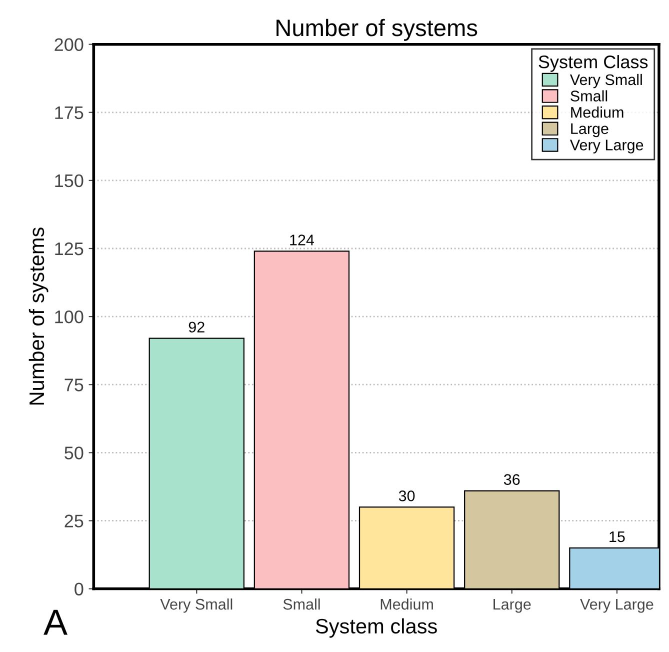 This screenshot has height=652, width=669. What do you see at coordinates (302, 240) in the screenshot?
I see `data-label: 124` at bounding box center [302, 240].